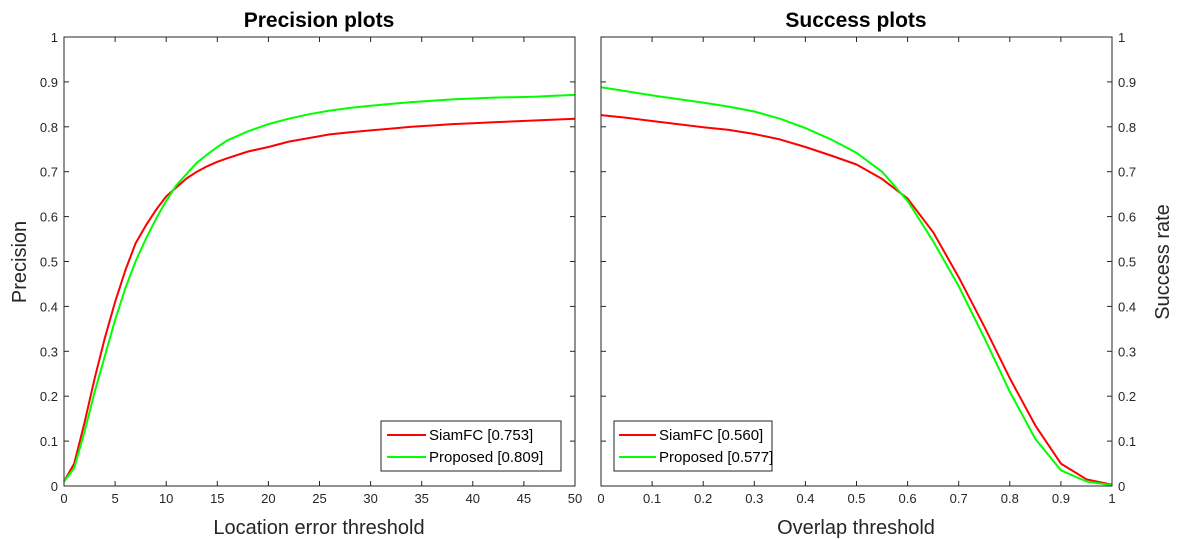 Image resolution: width=1179 pixels, height=540 pixels. I want to click on precision-y-tick-label: 0.9, so click(49, 82).